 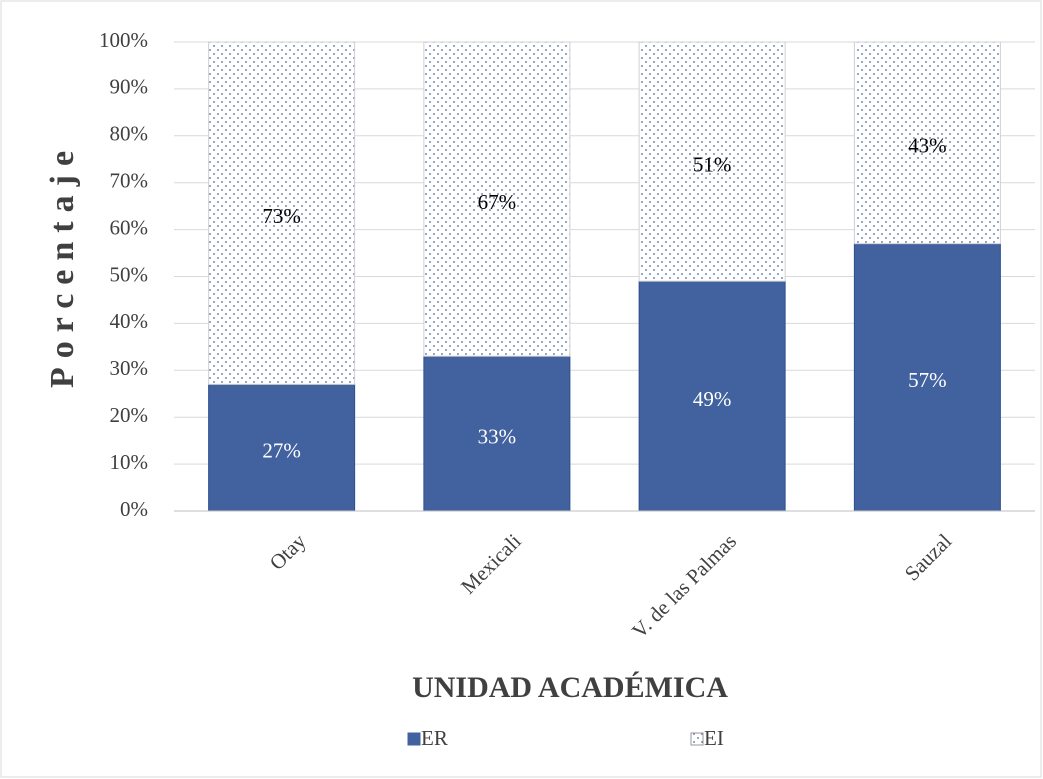 What do you see at coordinates (129, 87) in the screenshot?
I see `y-tick-label: 90%` at bounding box center [129, 87].